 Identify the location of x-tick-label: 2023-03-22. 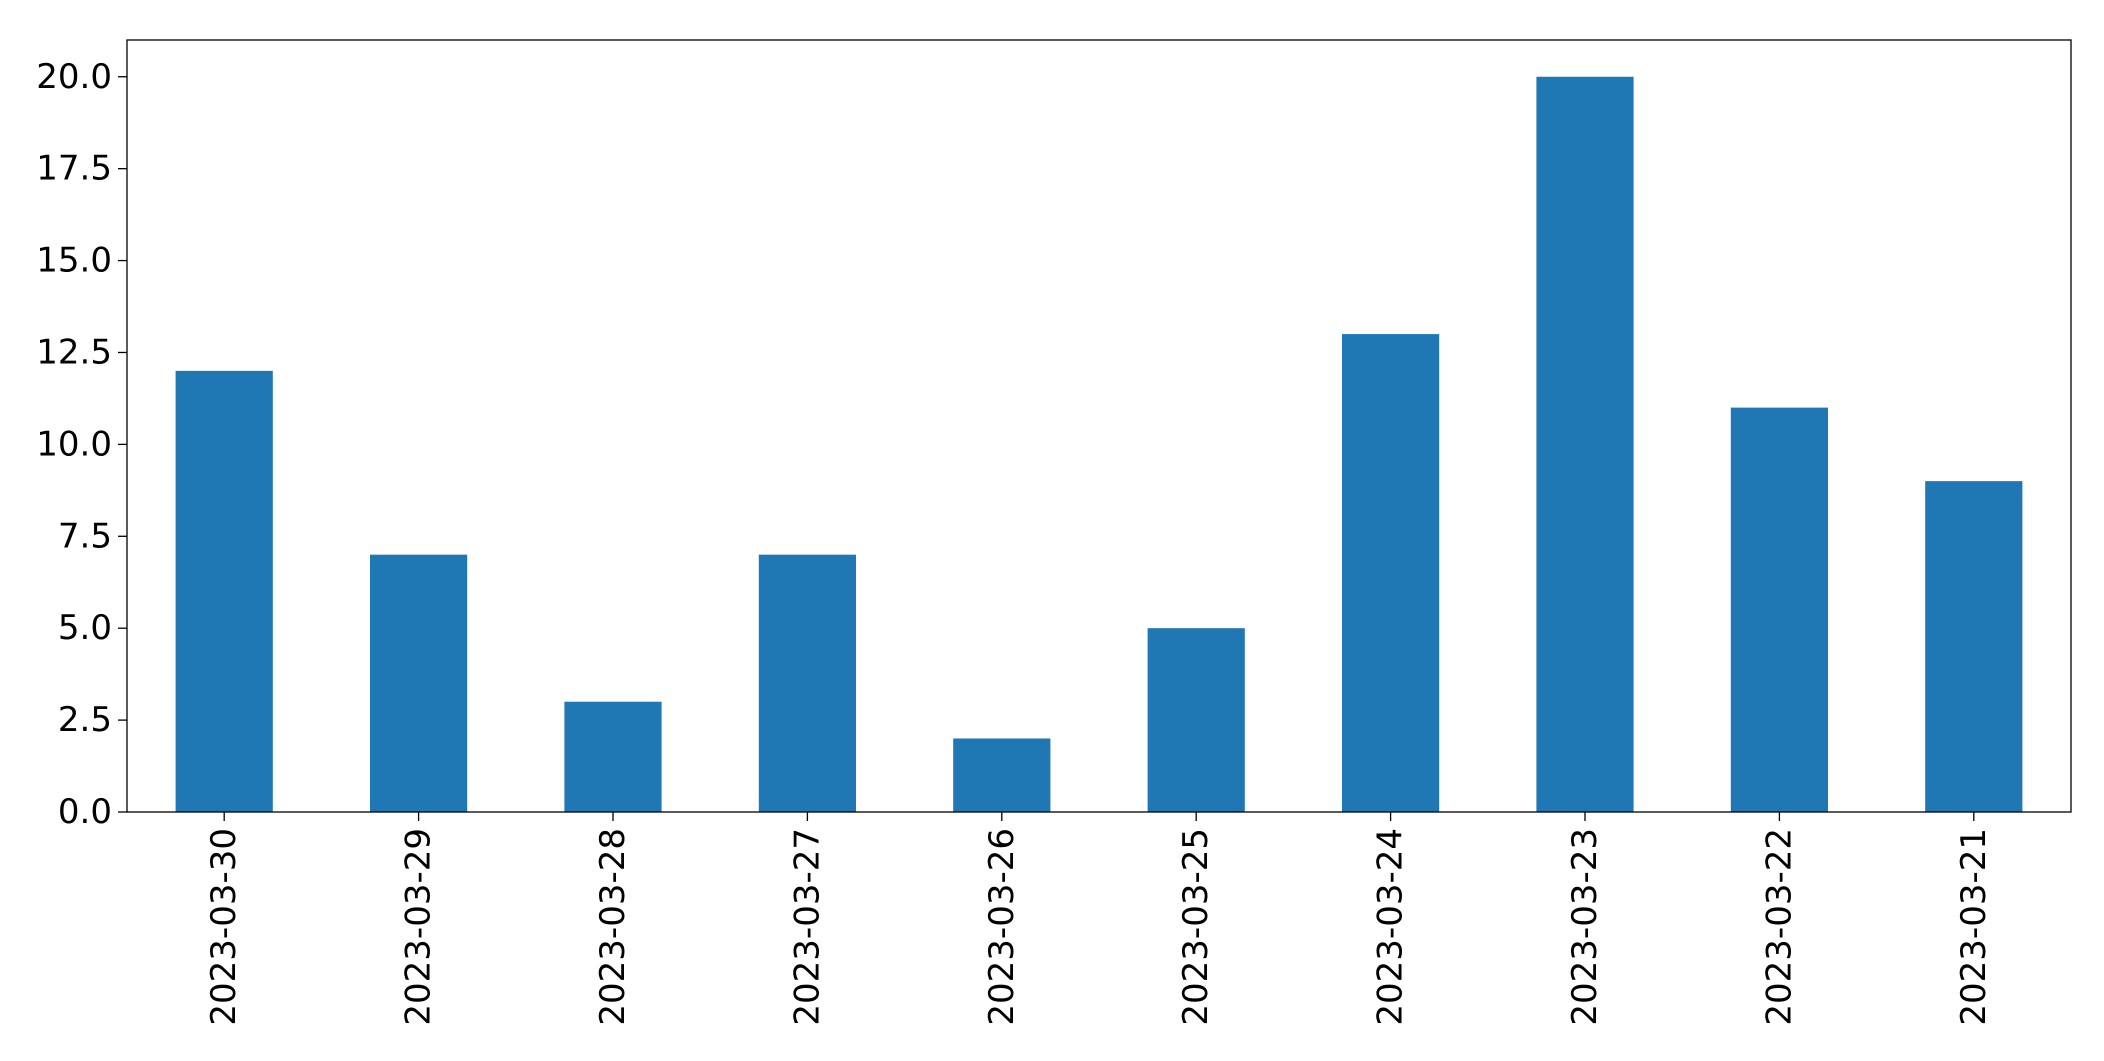
(1779, 927).